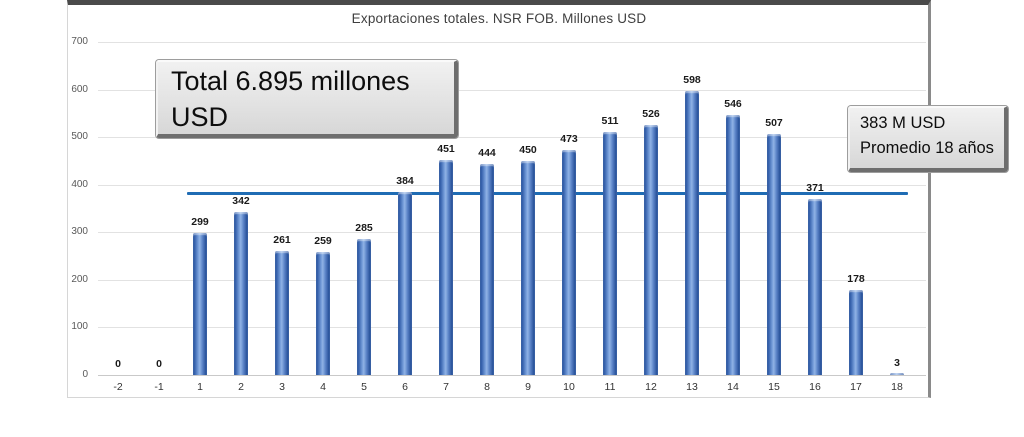 This screenshot has width=1024, height=437. I want to click on x-axis-tick-16: 16, so click(815, 387).